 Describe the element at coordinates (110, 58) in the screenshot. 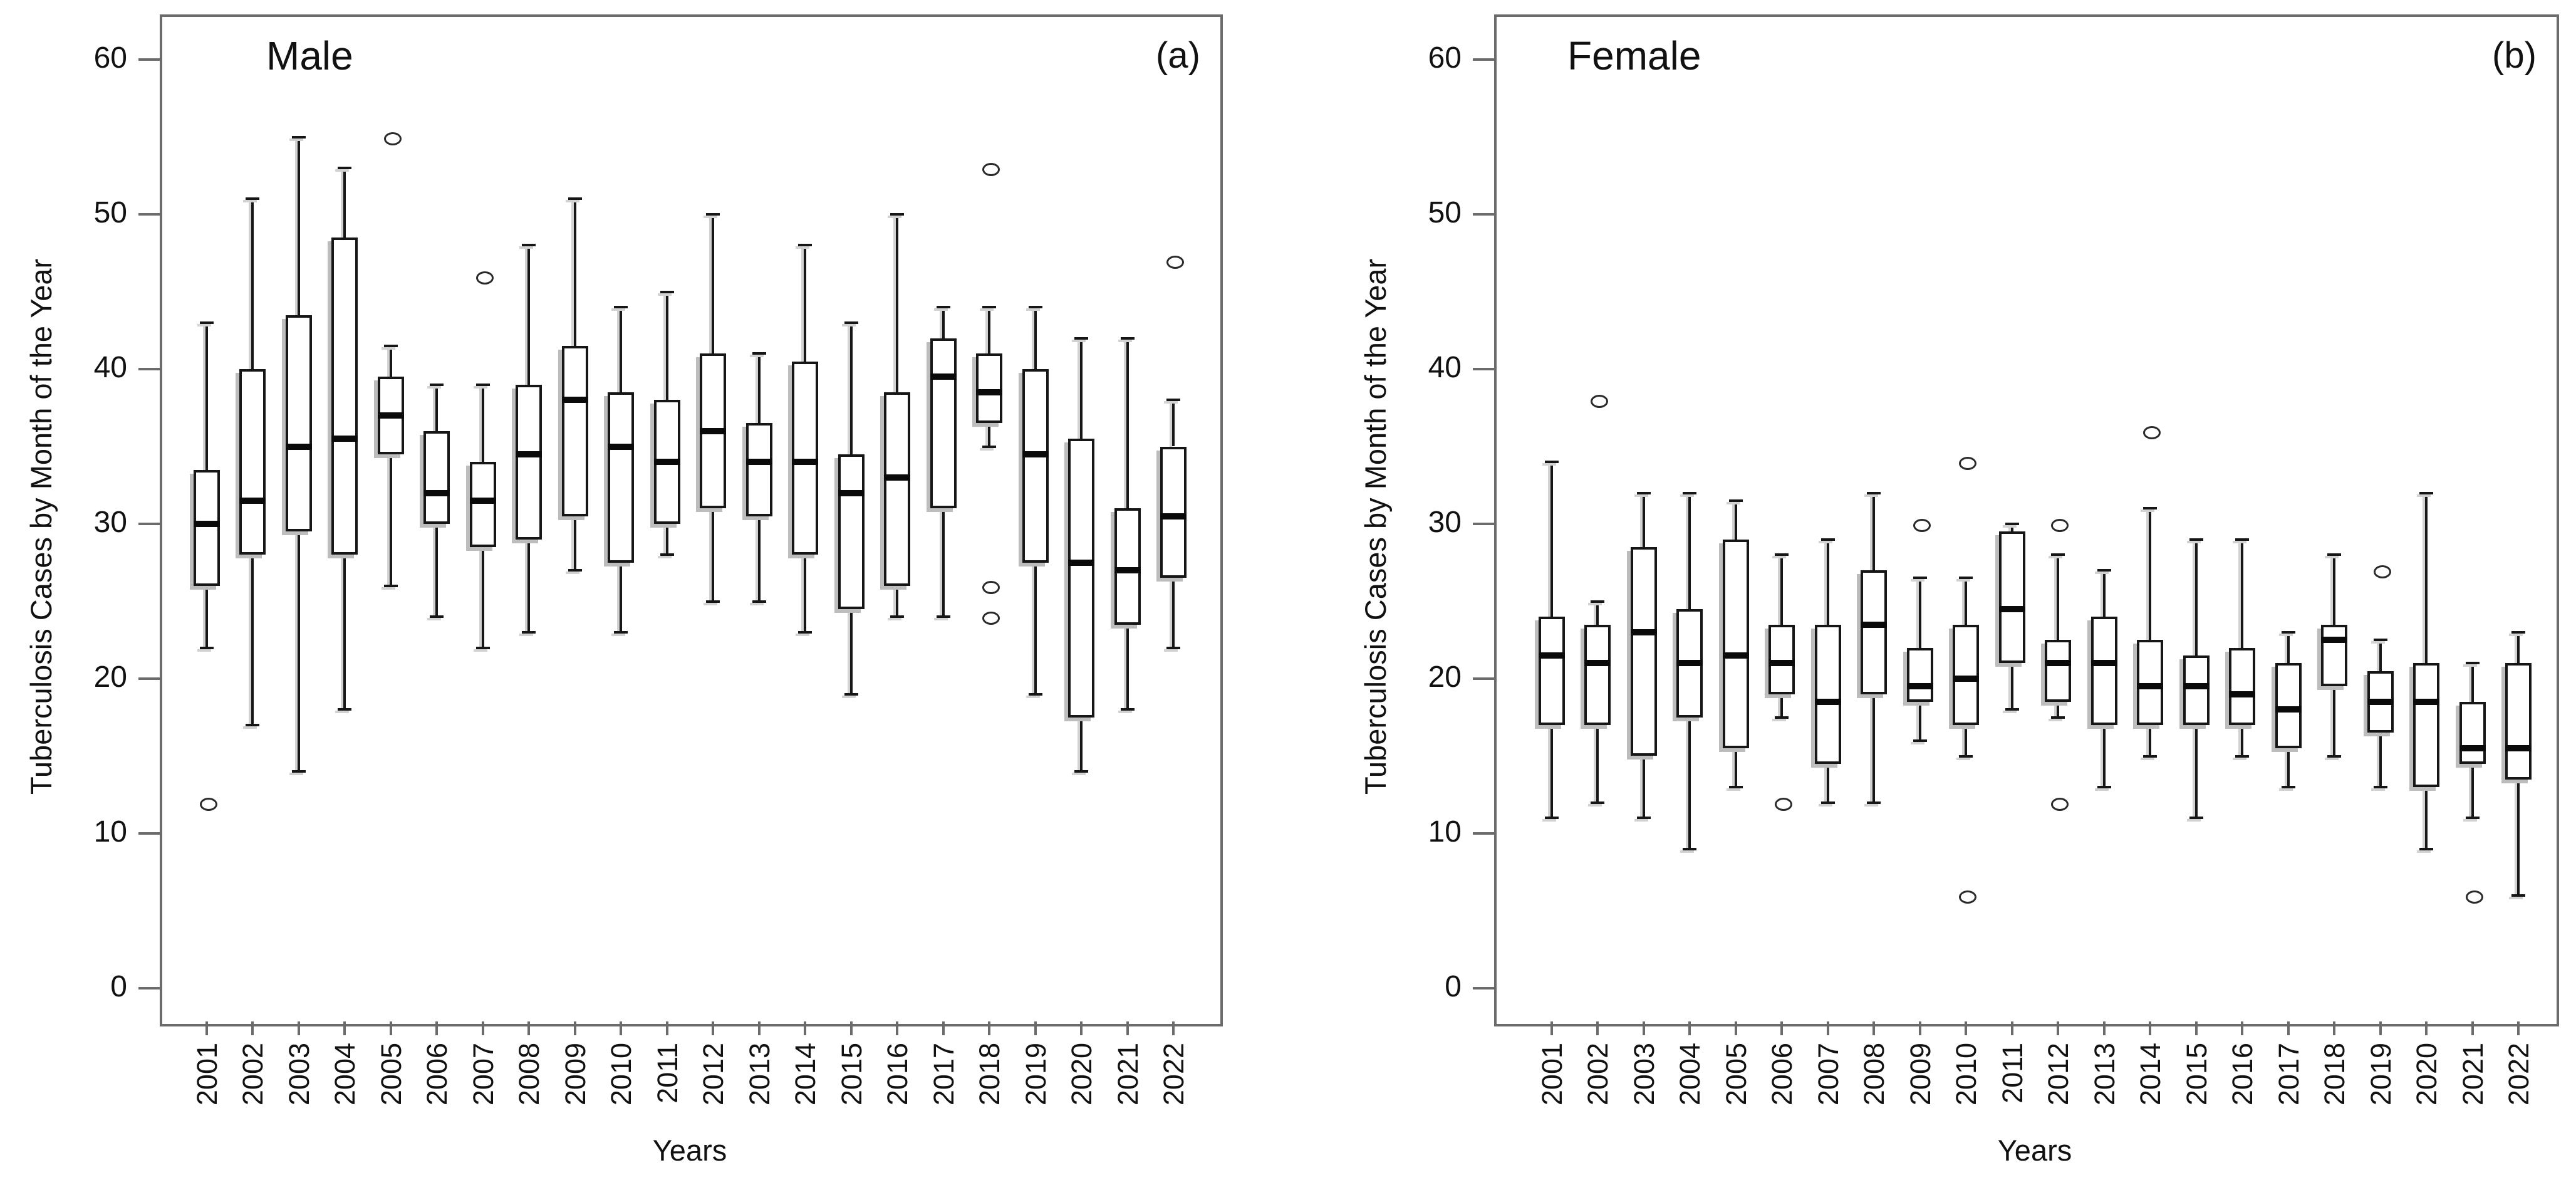

I see `y-tick-label: 60` at that location.